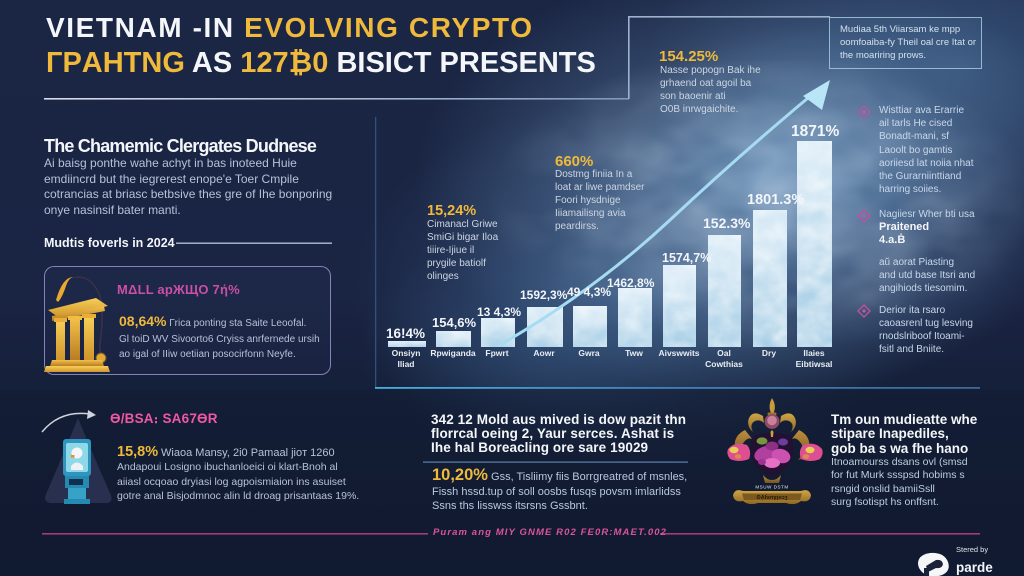  What do you see at coordinates (727, 223) in the screenshot?
I see `svg-text: 152.3%` at bounding box center [727, 223].